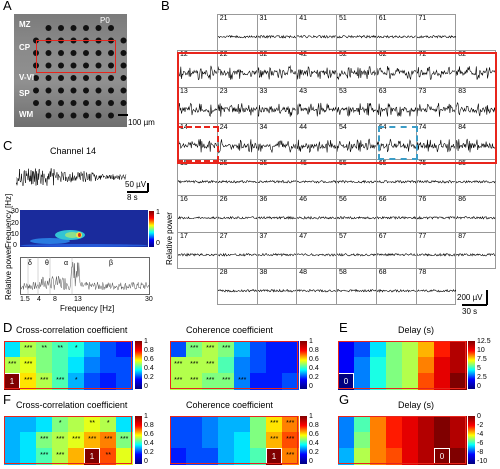 Image resolution: width=500 pixels, height=469 pixels. I want to click on channel-number: 62, so click(382, 55).